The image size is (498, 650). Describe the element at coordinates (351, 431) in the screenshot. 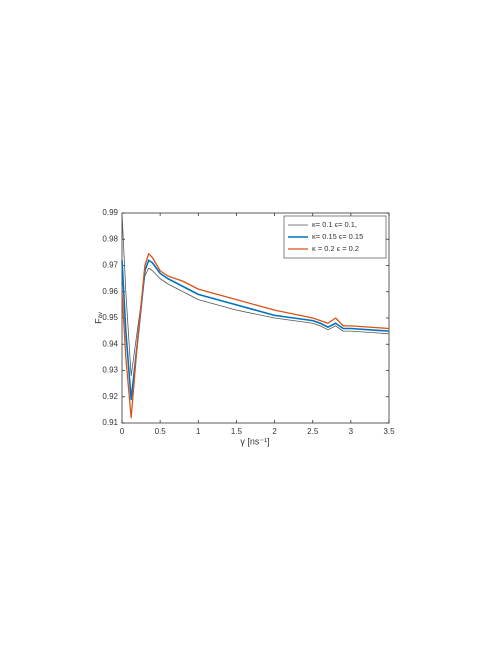

I see `x-tick-label: 3` at that location.